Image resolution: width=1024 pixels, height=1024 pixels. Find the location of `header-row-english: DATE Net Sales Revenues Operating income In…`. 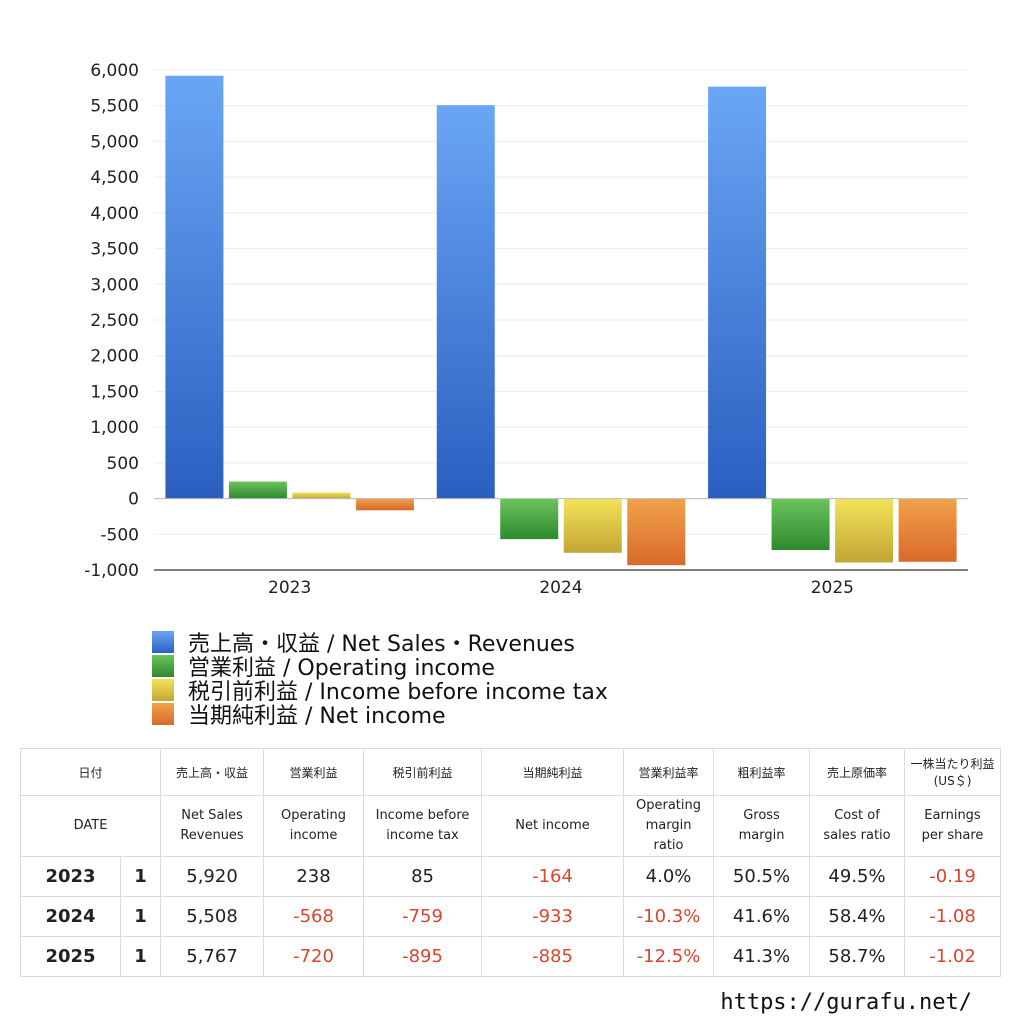

header-row-english: DATE Net Sales Revenues Operating income In… is located at coordinates (510, 826).